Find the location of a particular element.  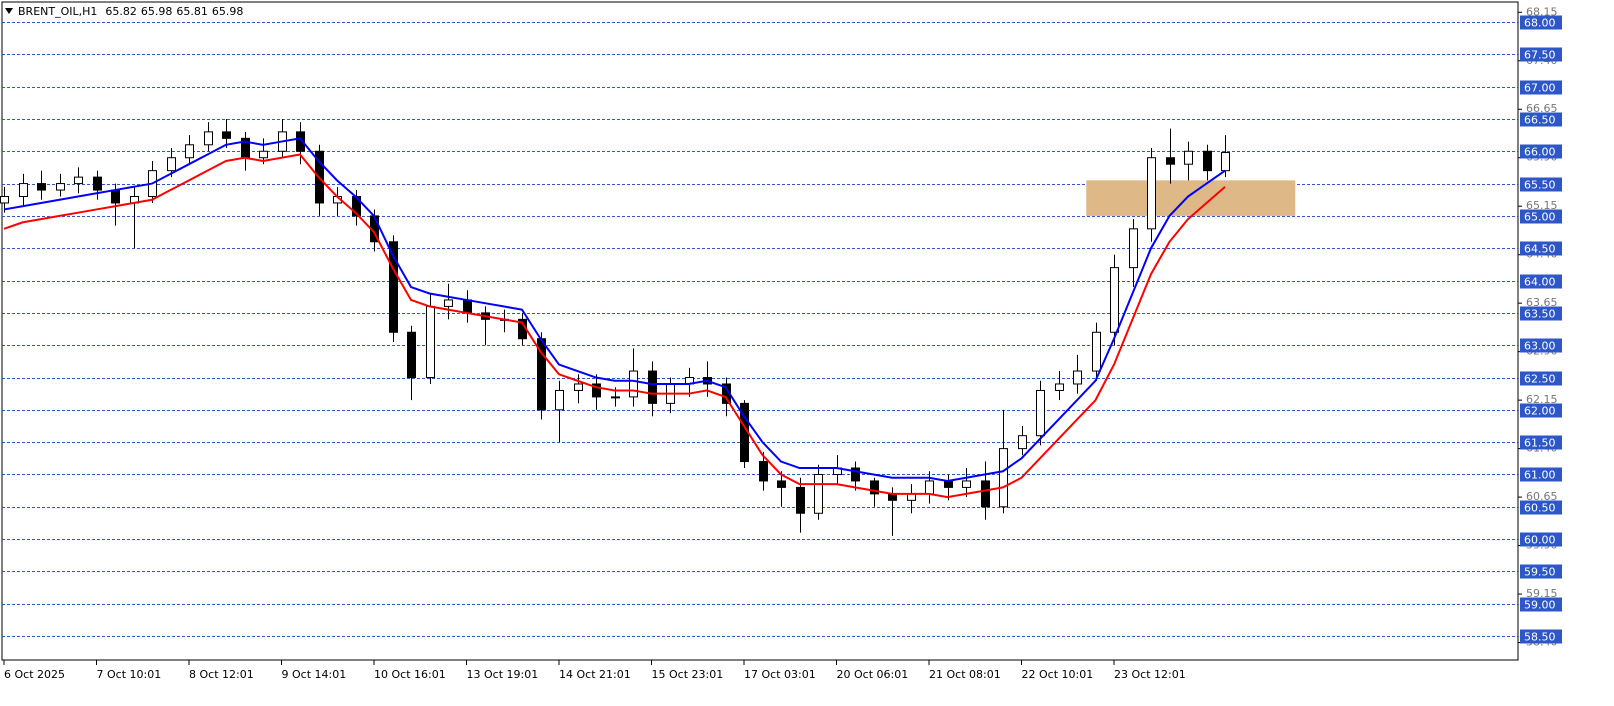

header-value: 65.82 is located at coordinates (121, 11).